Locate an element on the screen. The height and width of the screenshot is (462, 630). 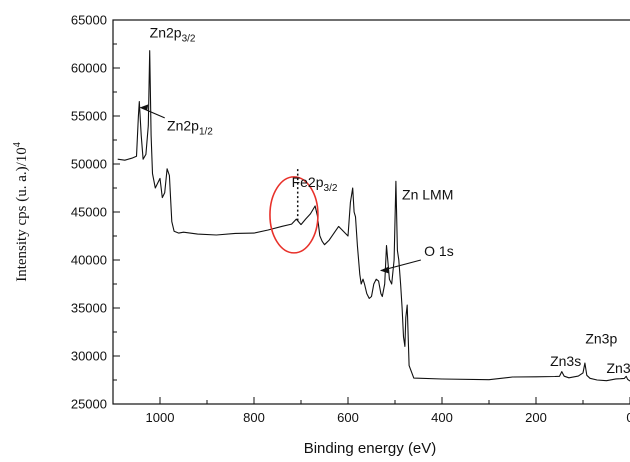
peak-label: Zn3p is located at coordinates (601, 339).